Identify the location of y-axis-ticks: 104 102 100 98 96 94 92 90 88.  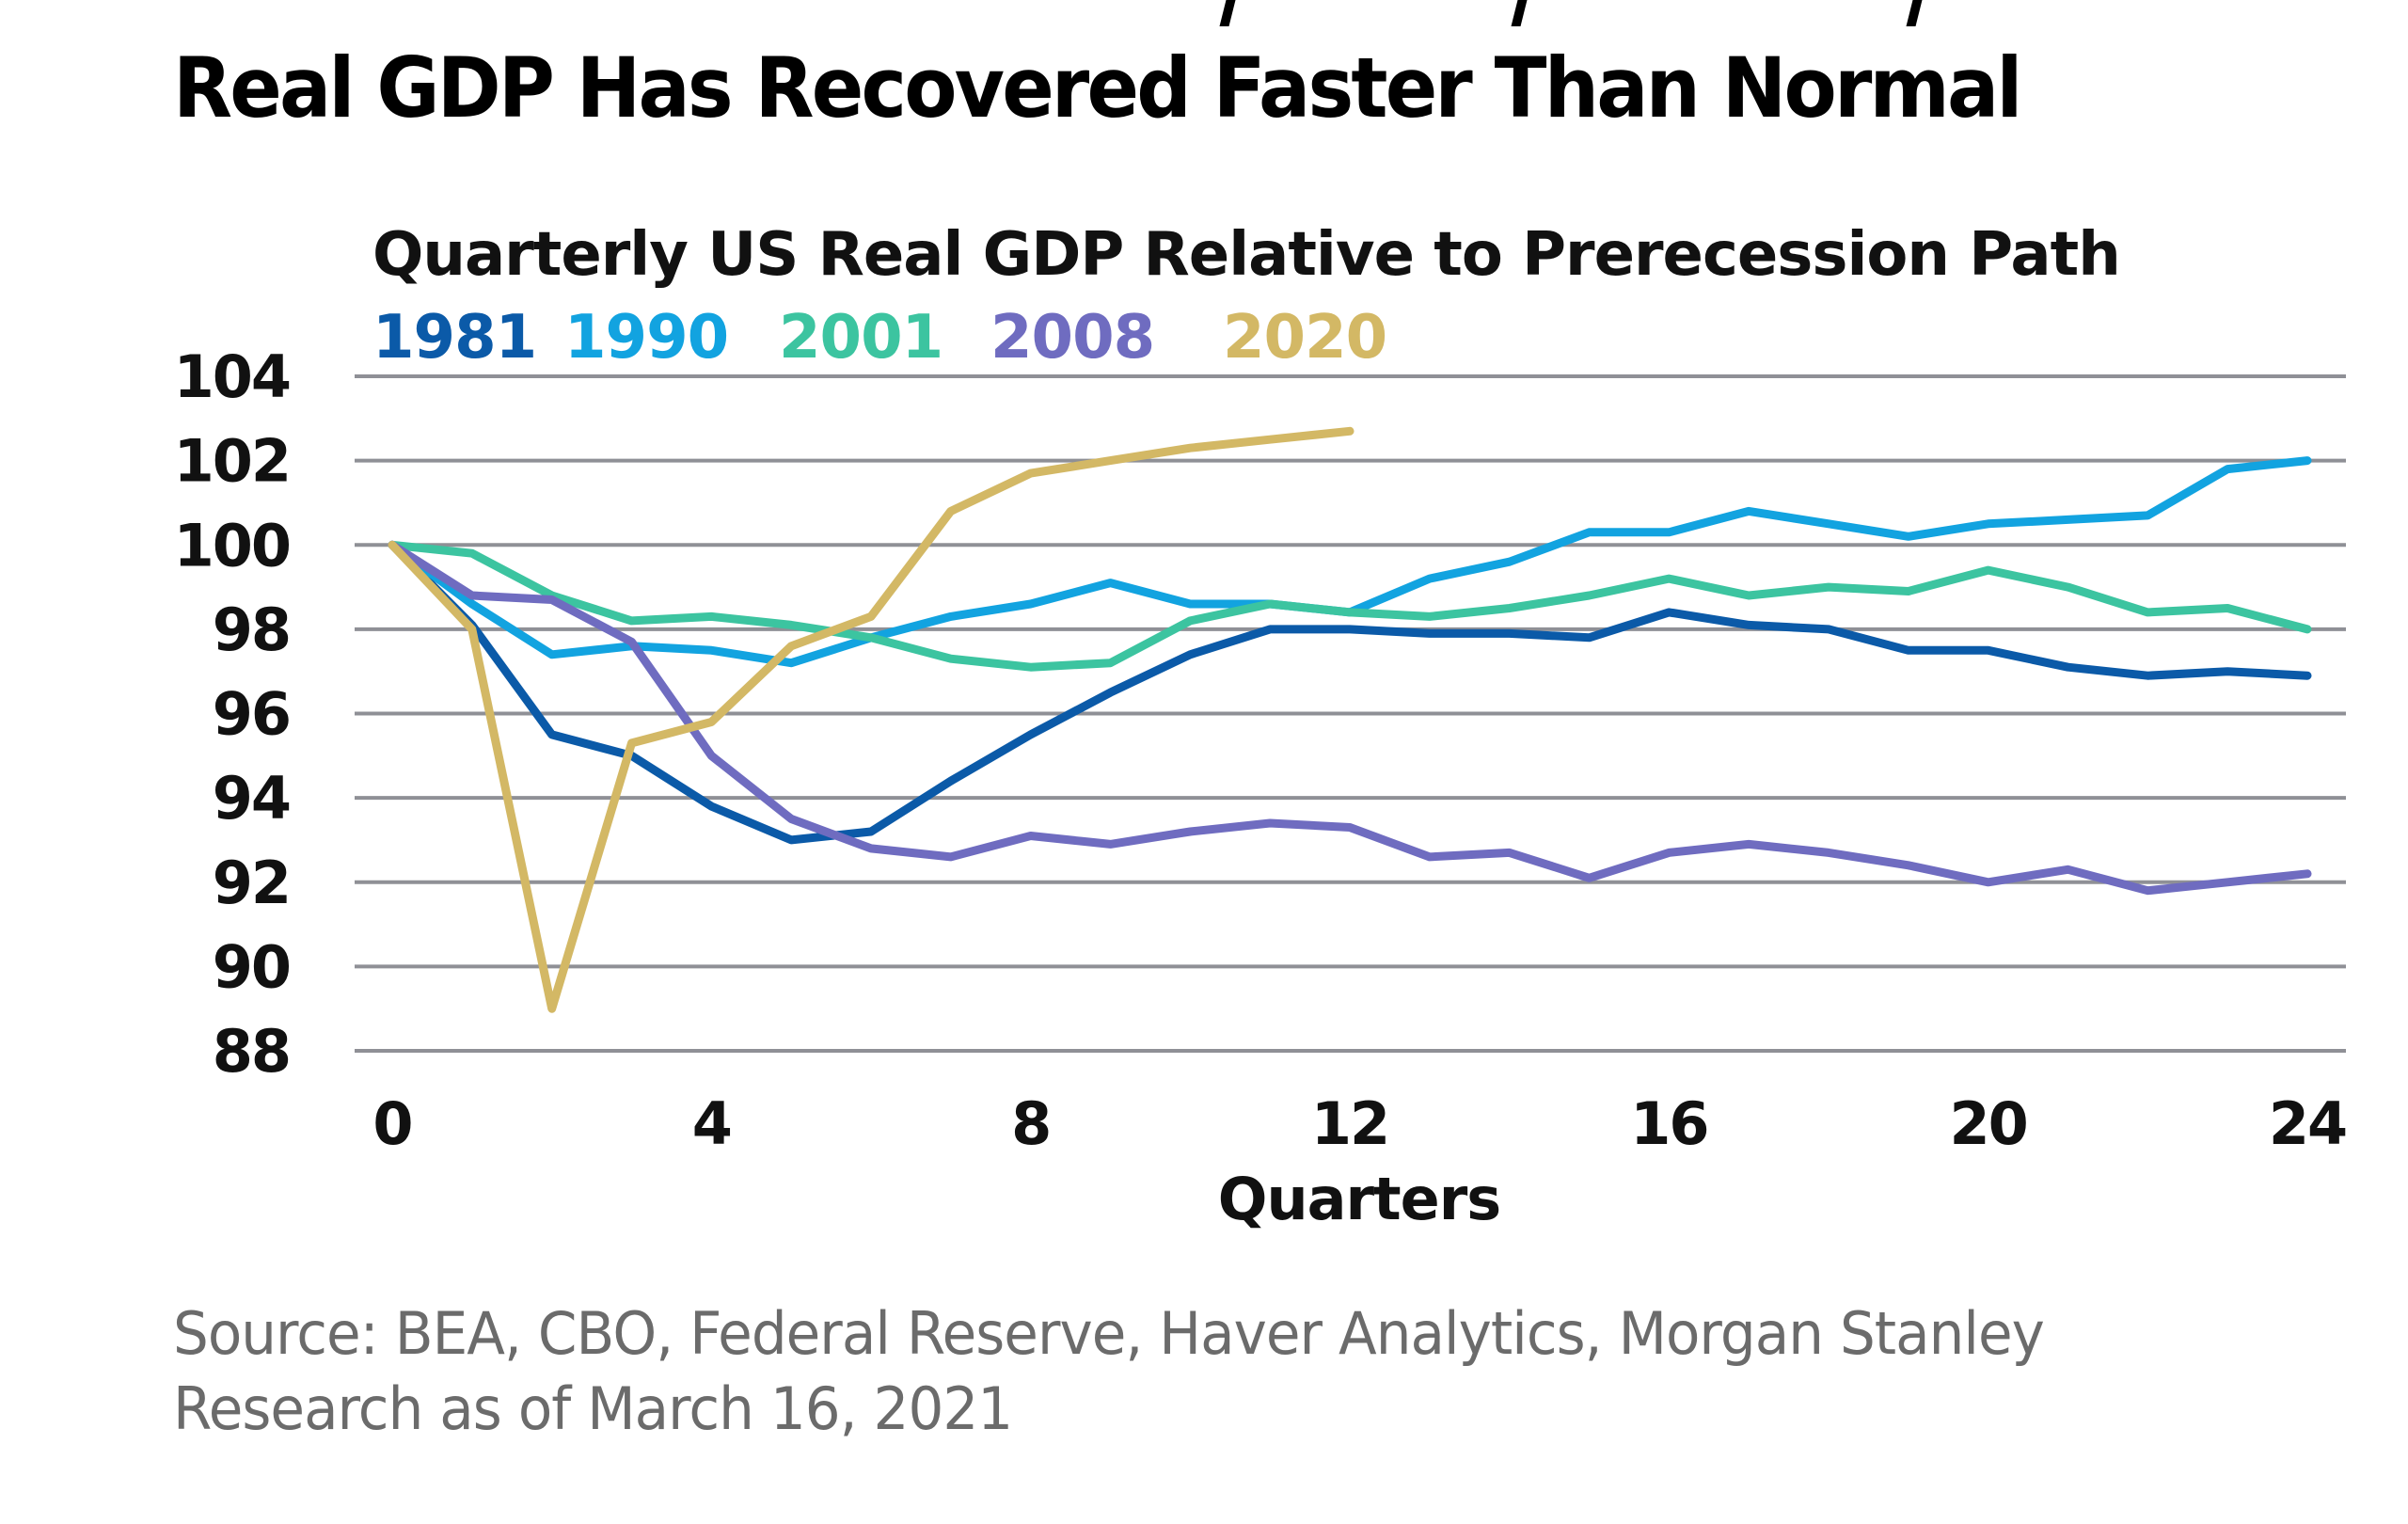
(233, 714).